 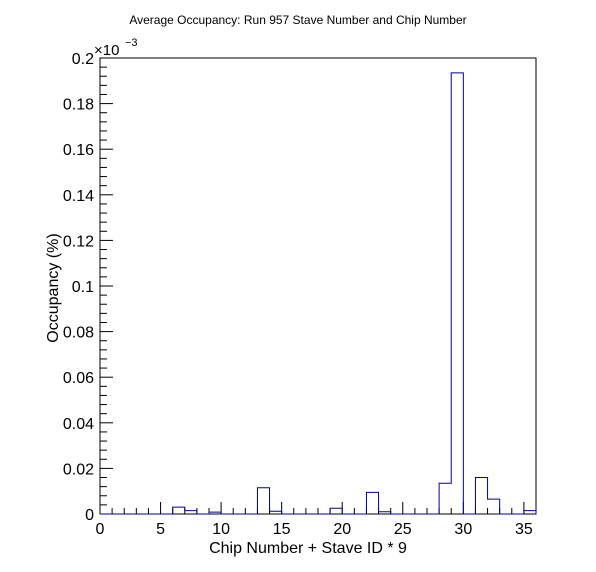 What do you see at coordinates (78, 105) in the screenshot?
I see `y-tick-label: 0.18` at bounding box center [78, 105].